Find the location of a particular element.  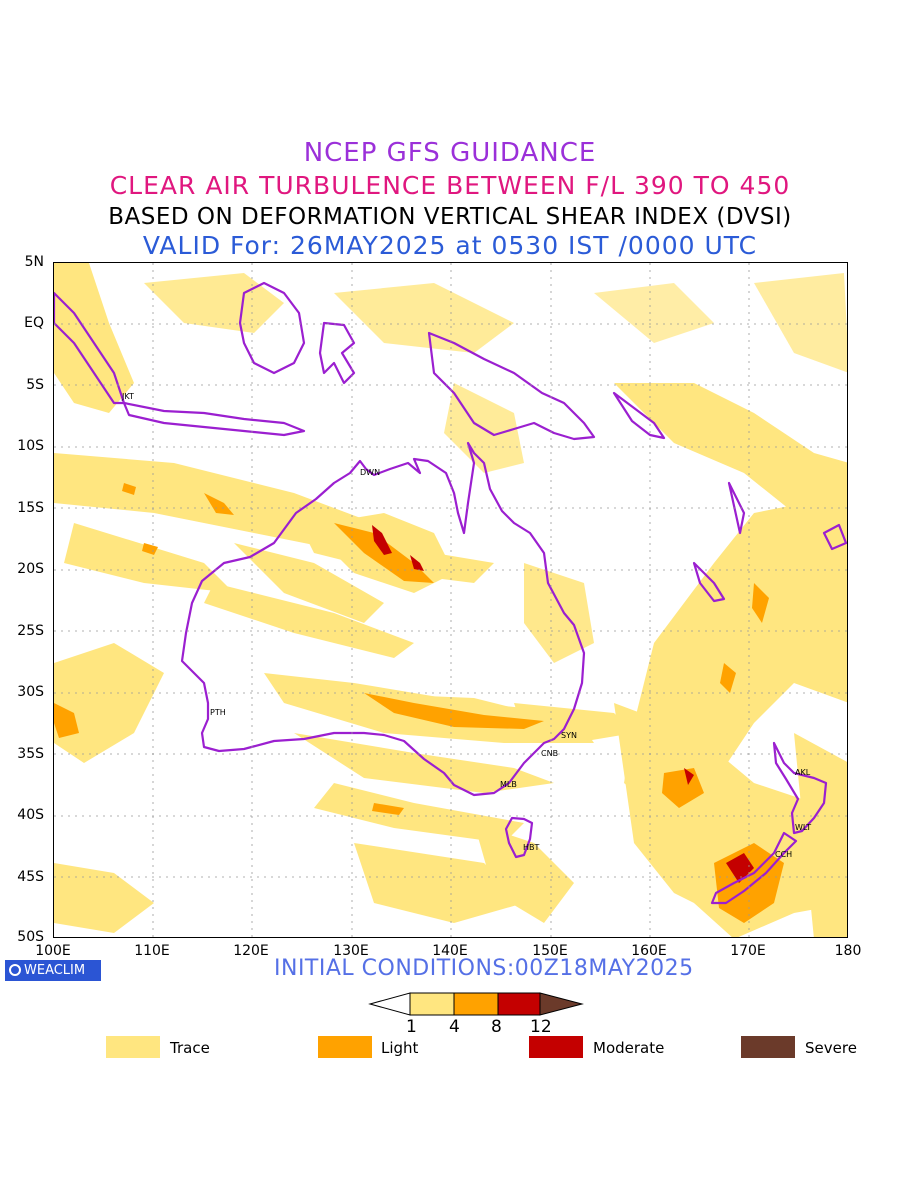

lon-label: 100E is located at coordinates (53, 951).